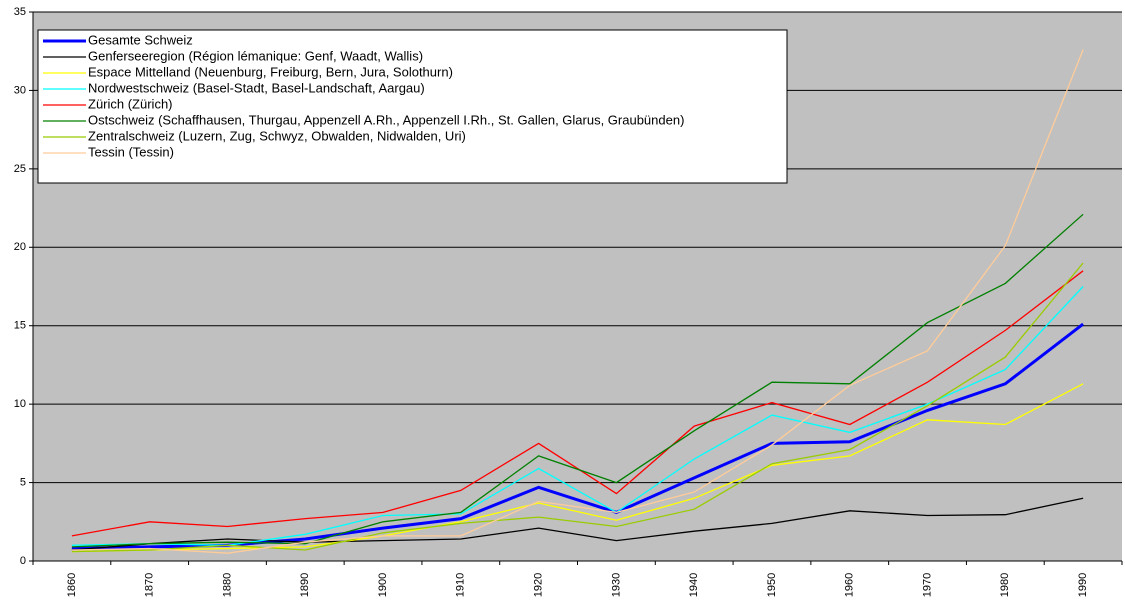  I want to click on y-tick-label: 35, so click(20, 12).